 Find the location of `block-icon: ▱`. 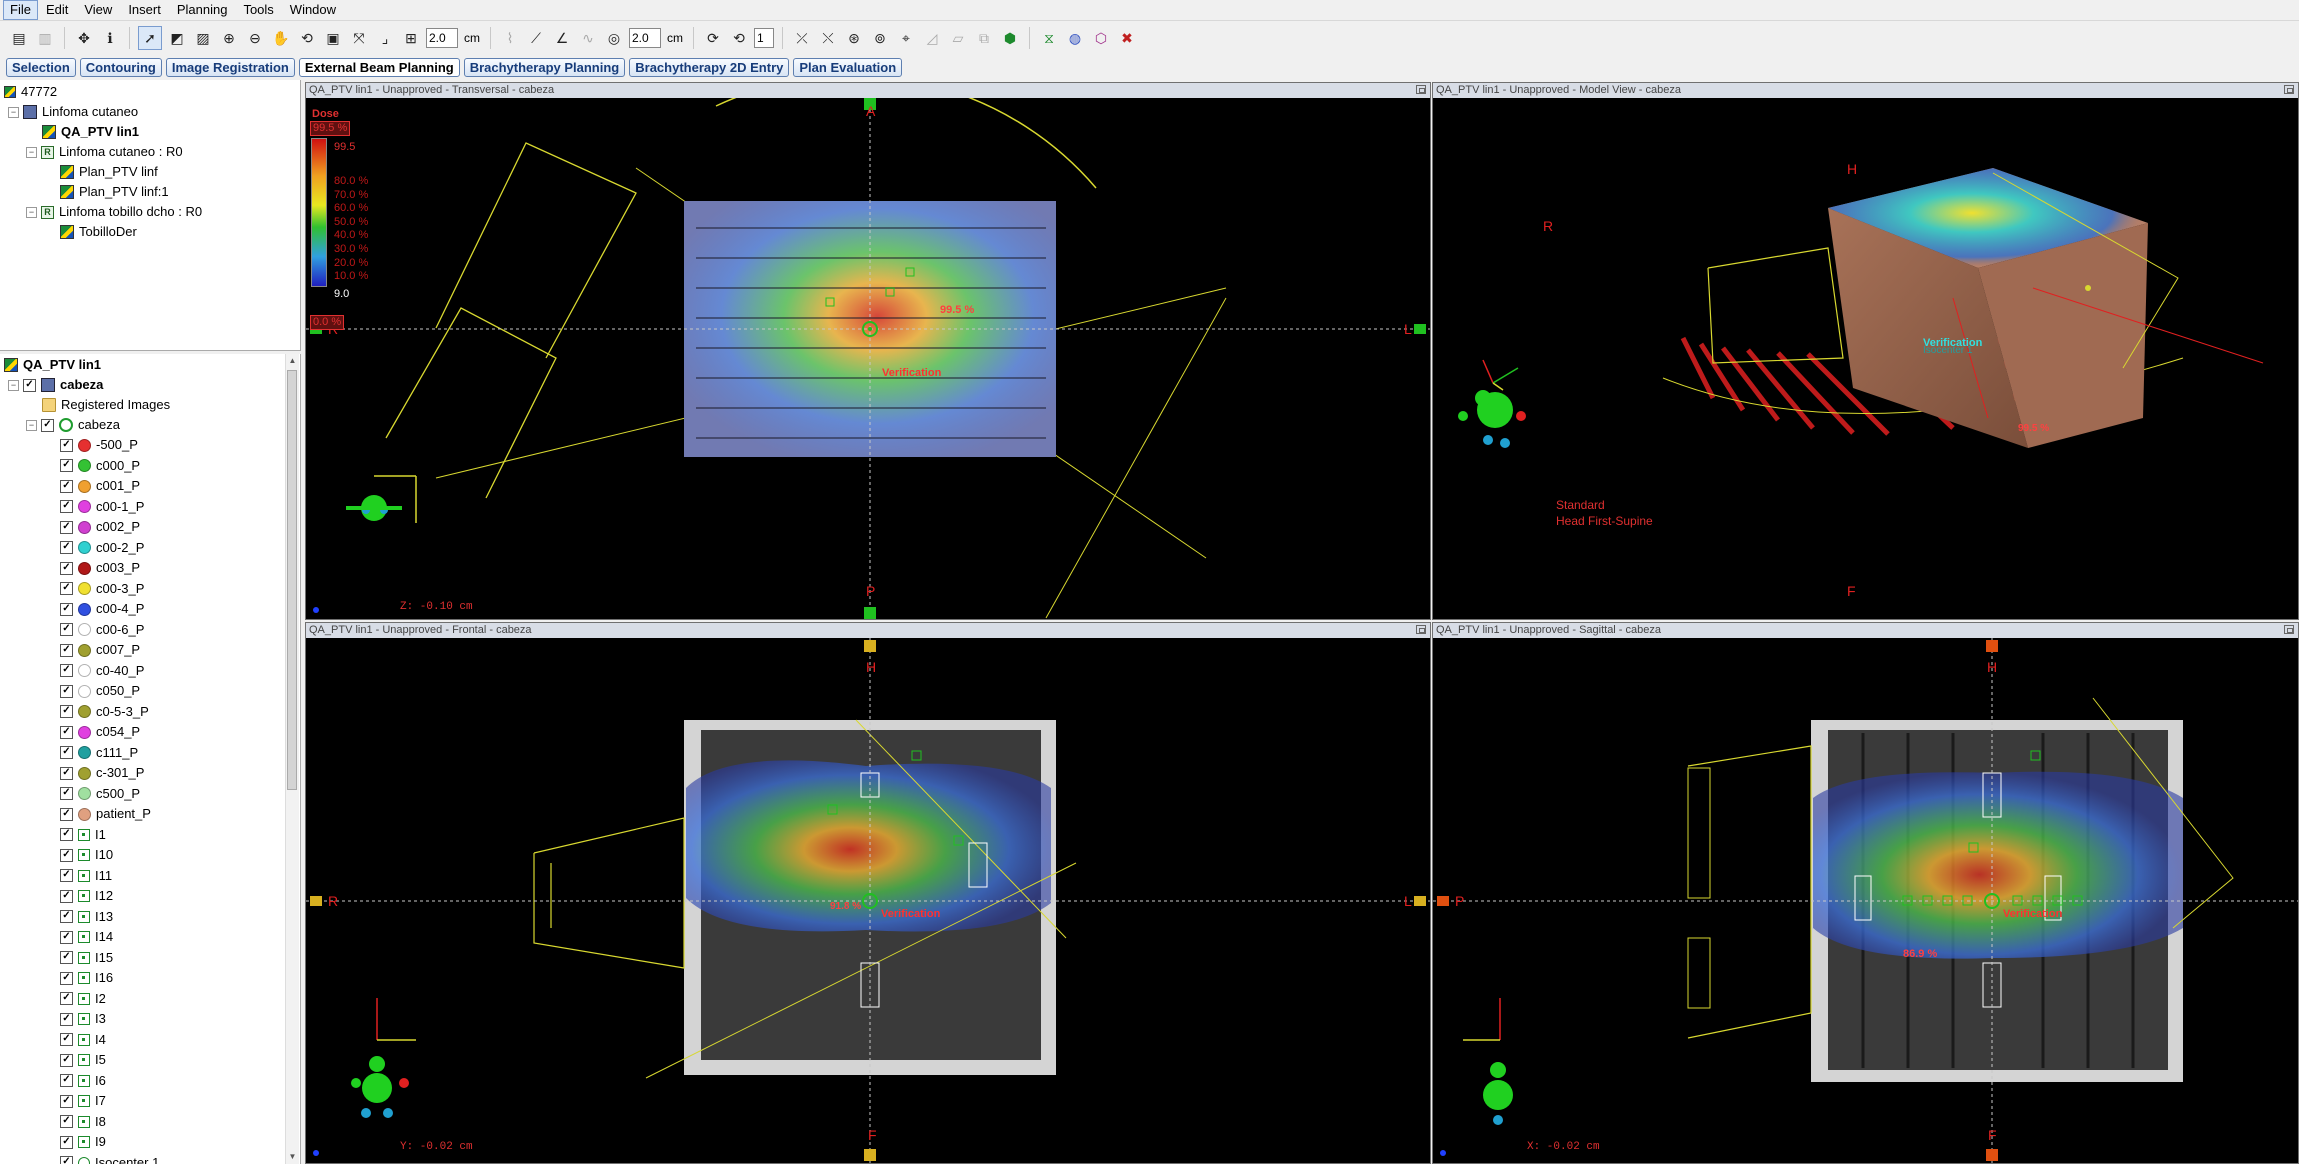

block-icon: ▱ is located at coordinates (958, 38).